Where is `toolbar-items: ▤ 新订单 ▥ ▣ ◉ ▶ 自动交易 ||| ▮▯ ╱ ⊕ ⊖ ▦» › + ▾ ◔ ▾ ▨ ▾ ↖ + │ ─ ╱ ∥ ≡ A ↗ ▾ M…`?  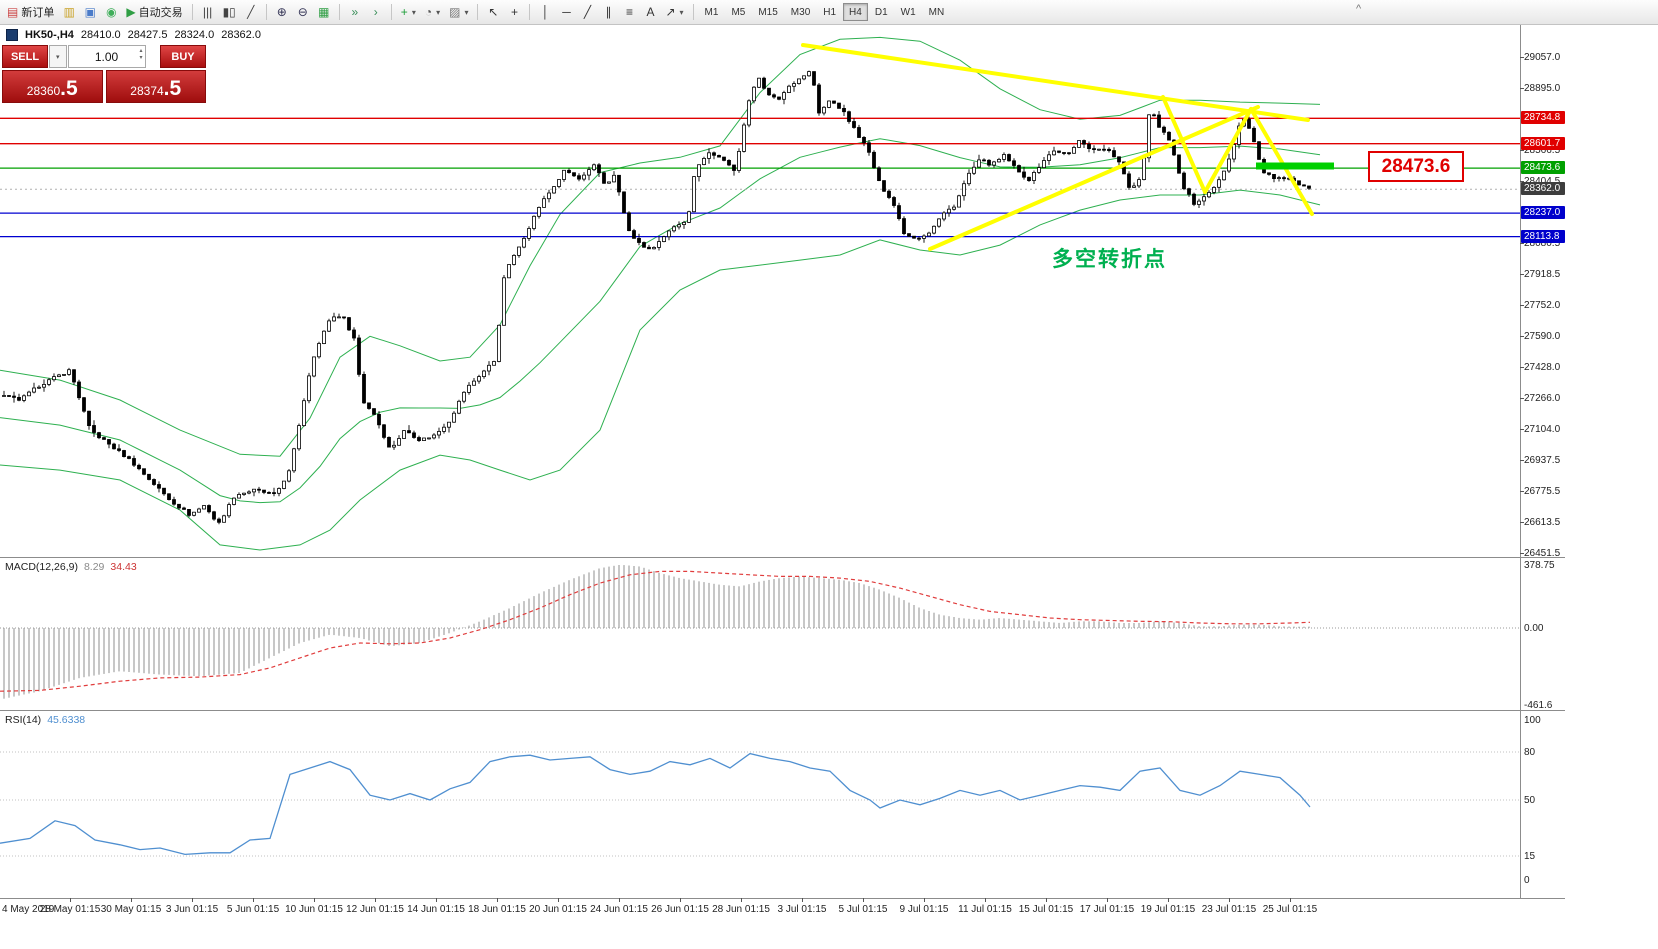 toolbar-items: ▤ 新订单 ▥ ▣ ◉ ▶ 自动交易 ||| ▮▯ ╱ ⊕ ⊖ ▦» › + ▾ ◔ ▾ ▨ ▾ ↖ + │ ─ ╱ ∥ ≡ A ↗ ▾ M… is located at coordinates (829, 12).